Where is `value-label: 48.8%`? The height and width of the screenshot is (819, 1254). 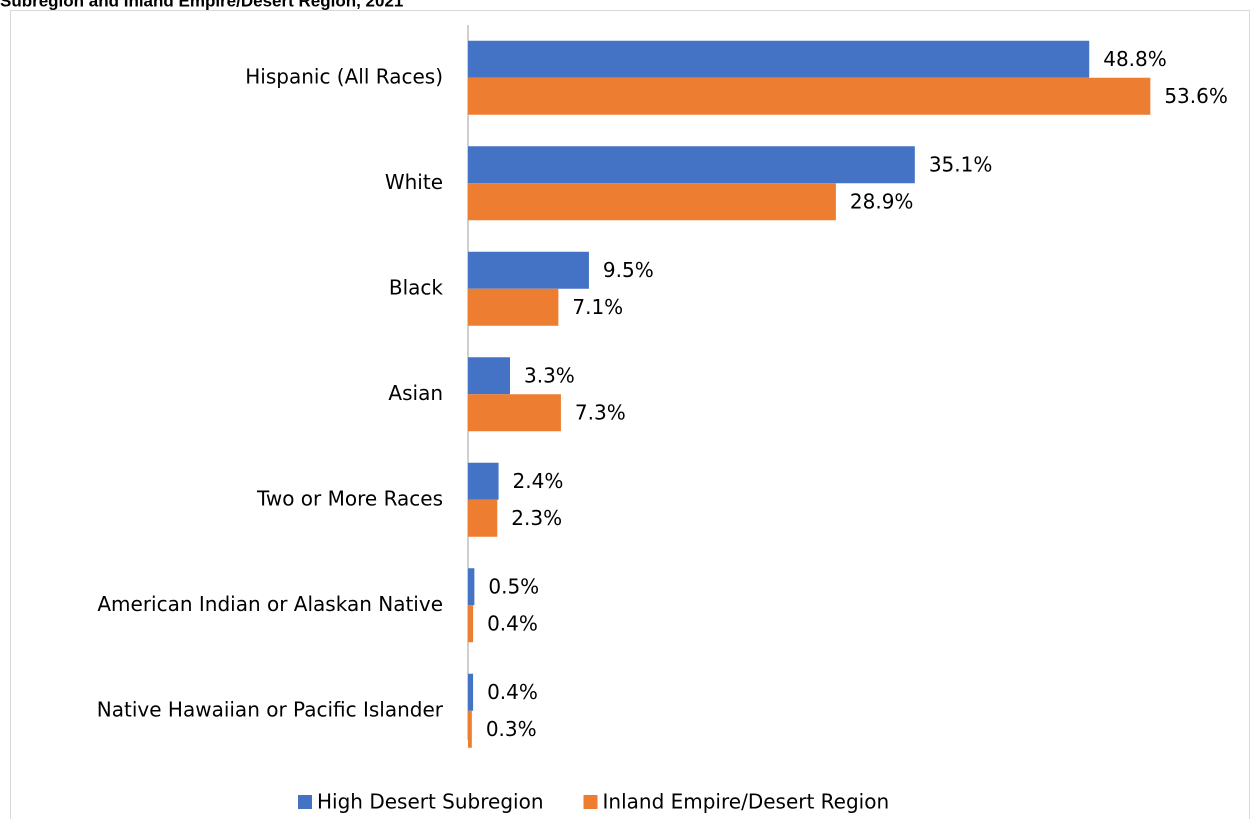
value-label: 48.8% is located at coordinates (1135, 59).